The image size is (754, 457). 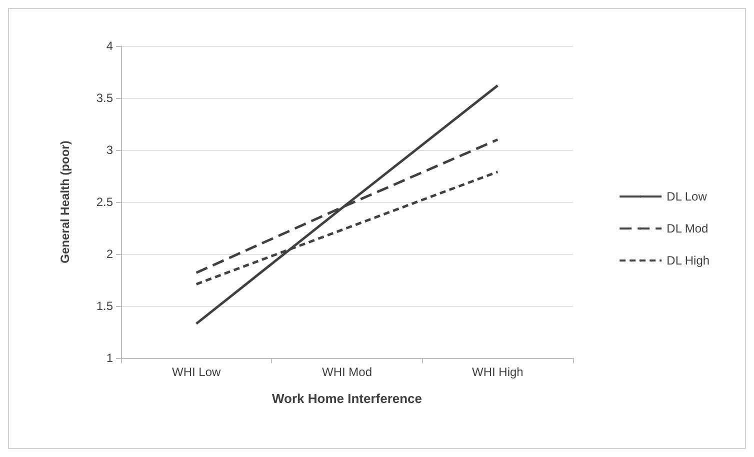 I want to click on x-tick-label: WHI Mod, so click(x=347, y=372).